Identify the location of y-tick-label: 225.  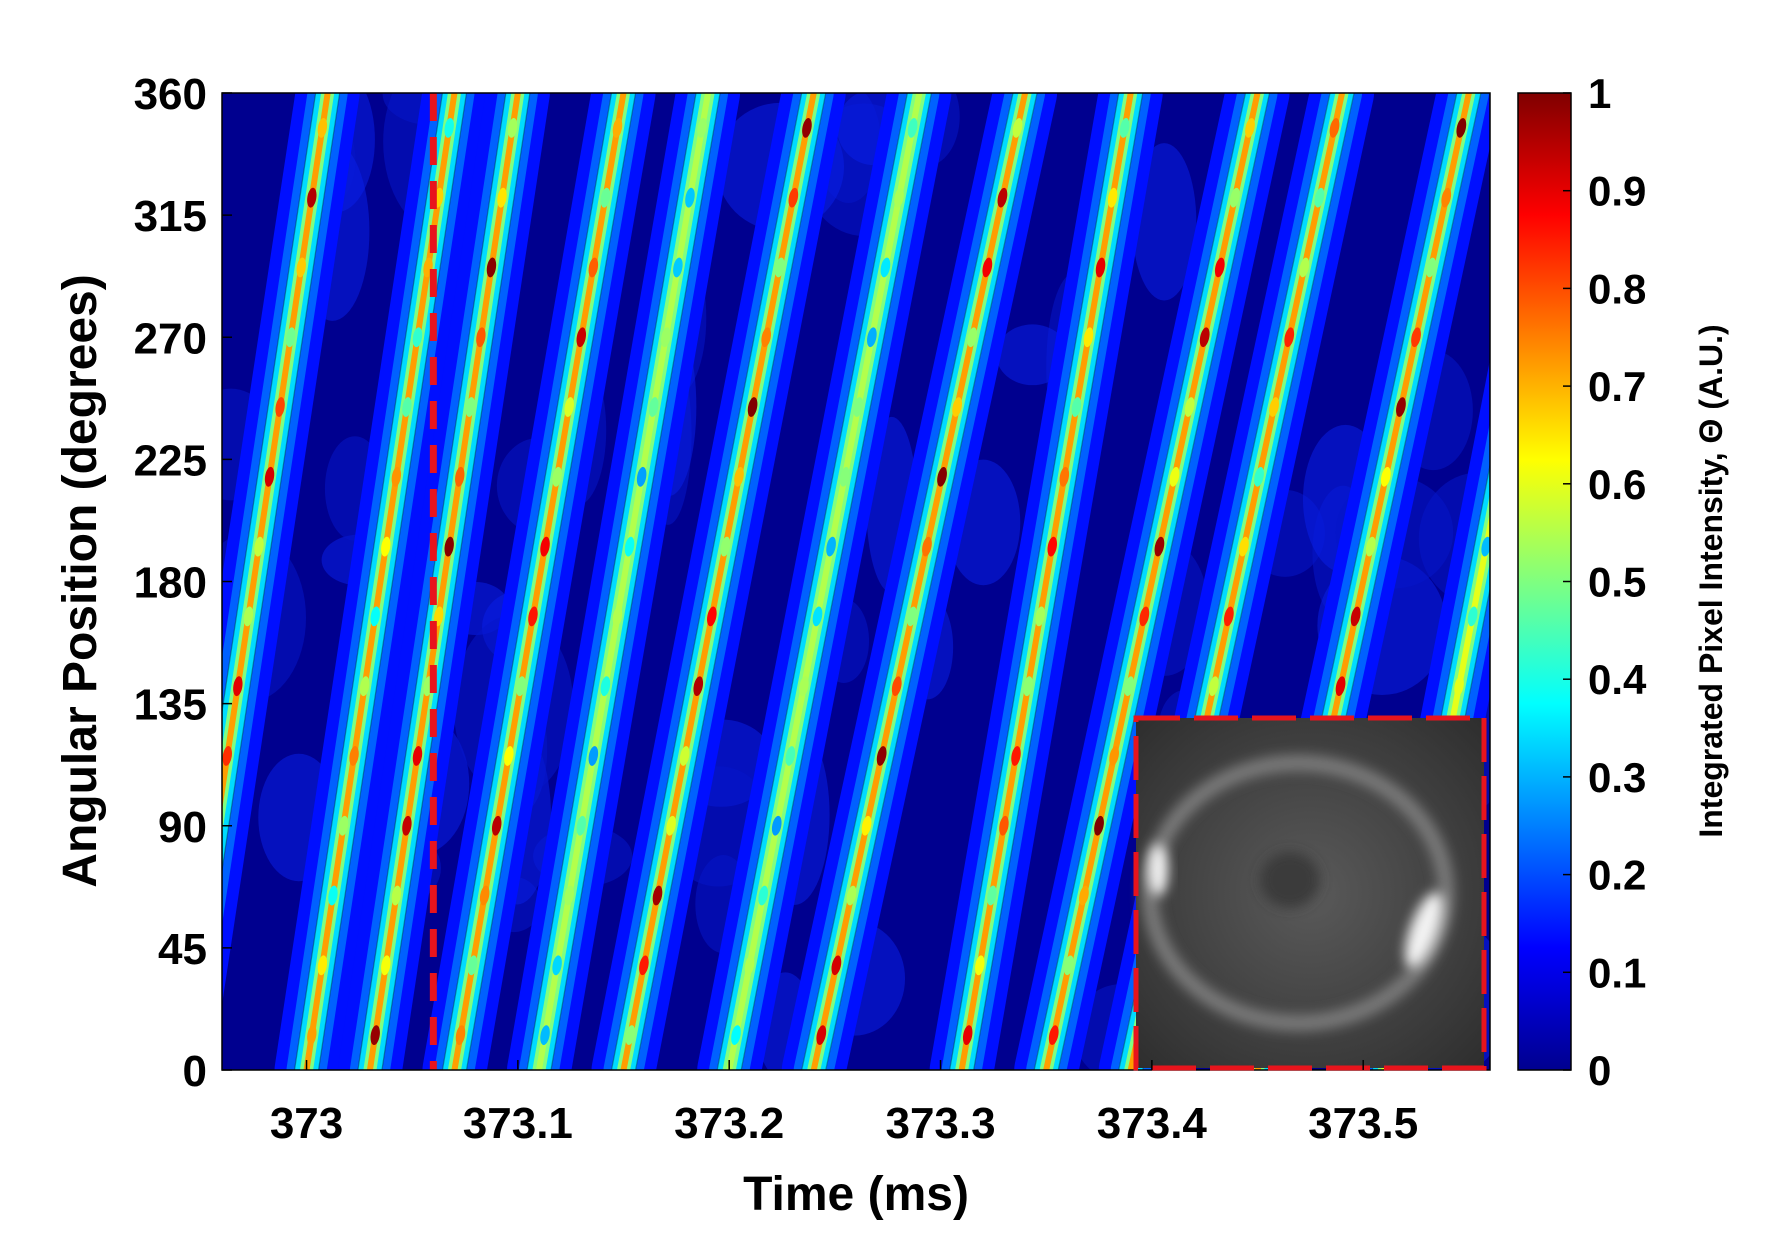
(170, 460).